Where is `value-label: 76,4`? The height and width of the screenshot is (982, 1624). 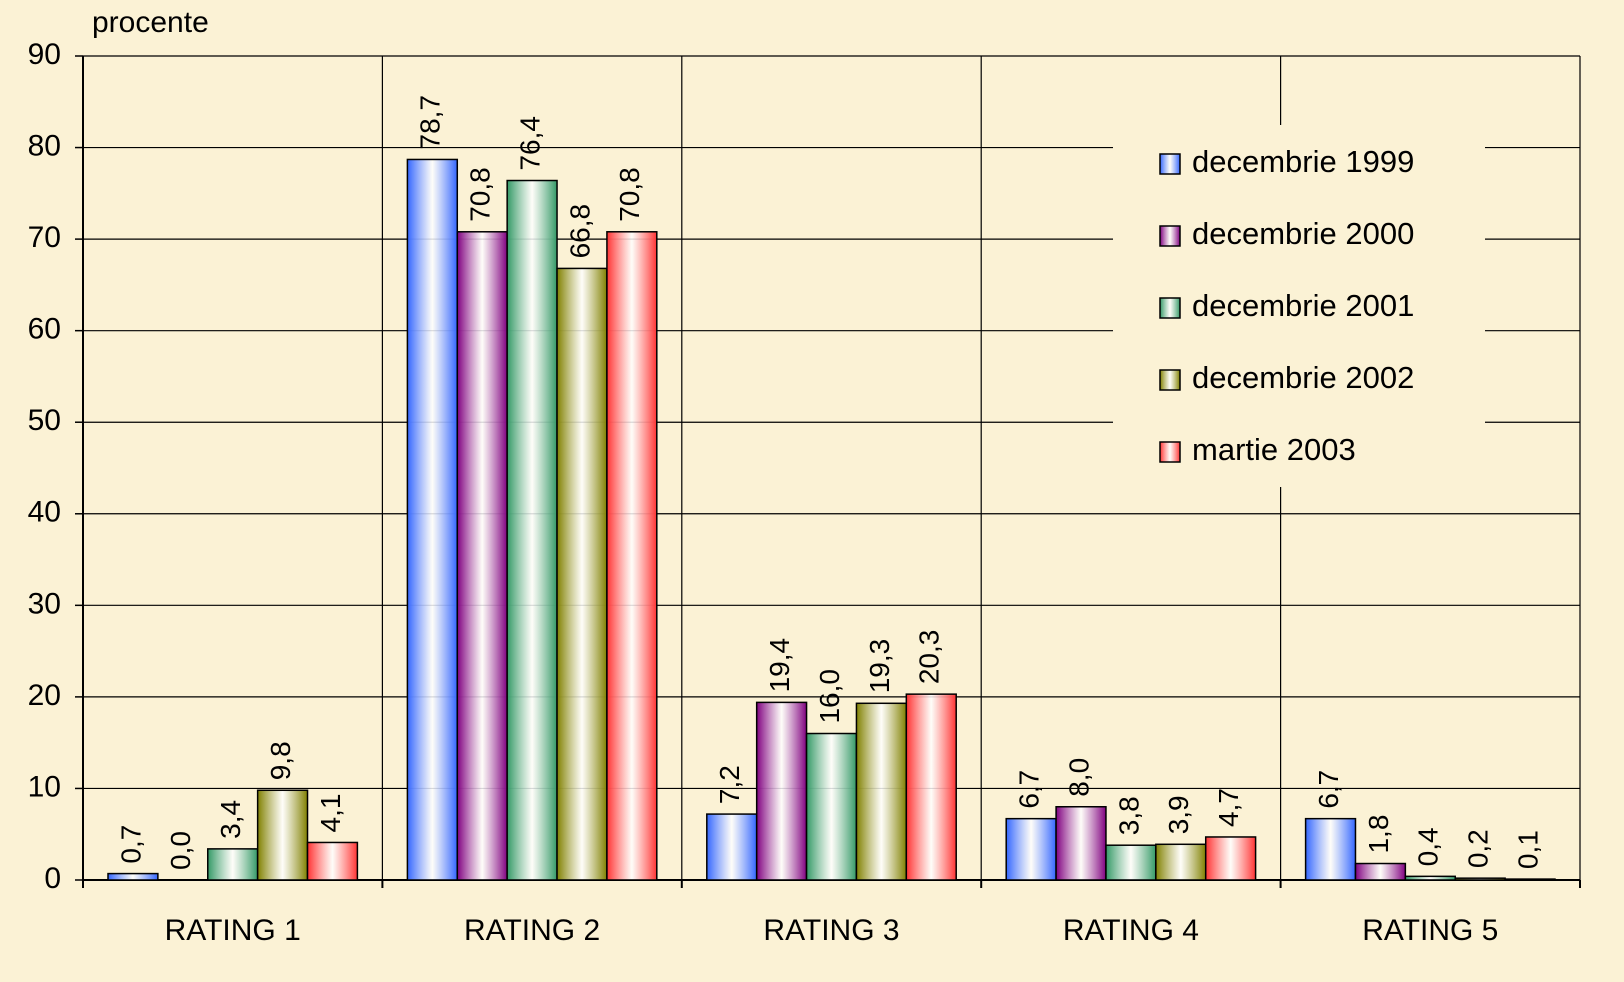
value-label: 76,4 is located at coordinates (529, 143).